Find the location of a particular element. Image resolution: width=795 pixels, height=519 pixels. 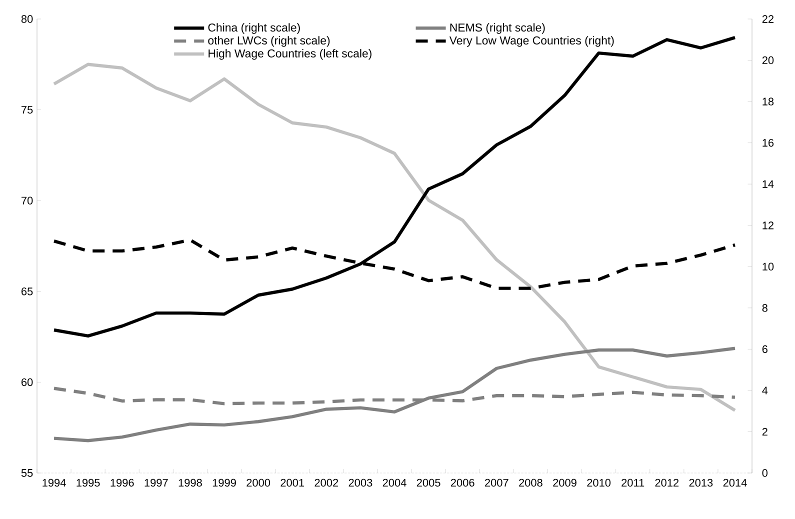

y2-tick-label: 2 is located at coordinates (765, 432).